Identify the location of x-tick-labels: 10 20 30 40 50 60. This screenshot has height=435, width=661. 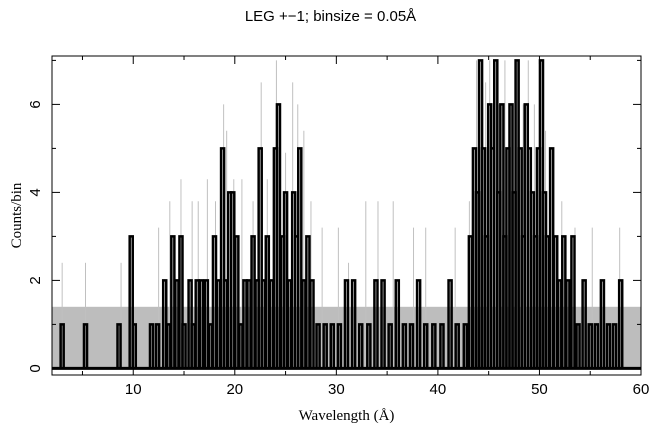
(387, 389).